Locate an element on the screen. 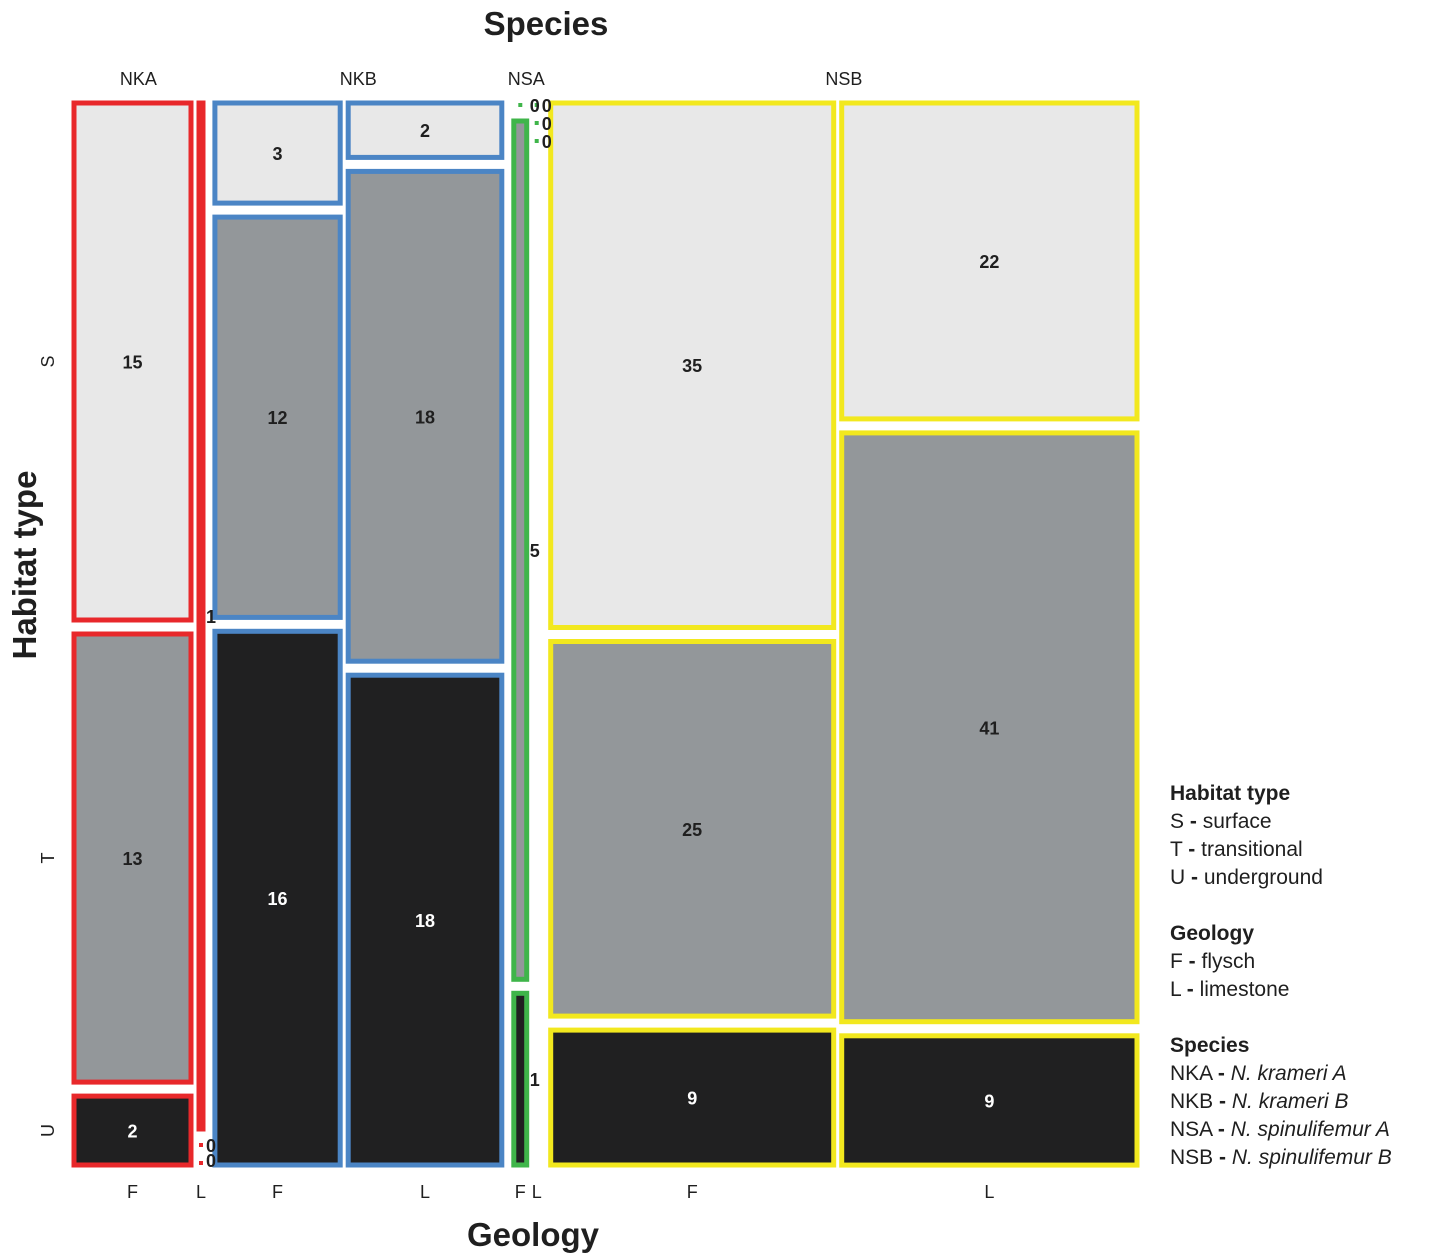 This screenshot has height=1253, width=1437. mosaic-value-label: 3 is located at coordinates (277, 154).